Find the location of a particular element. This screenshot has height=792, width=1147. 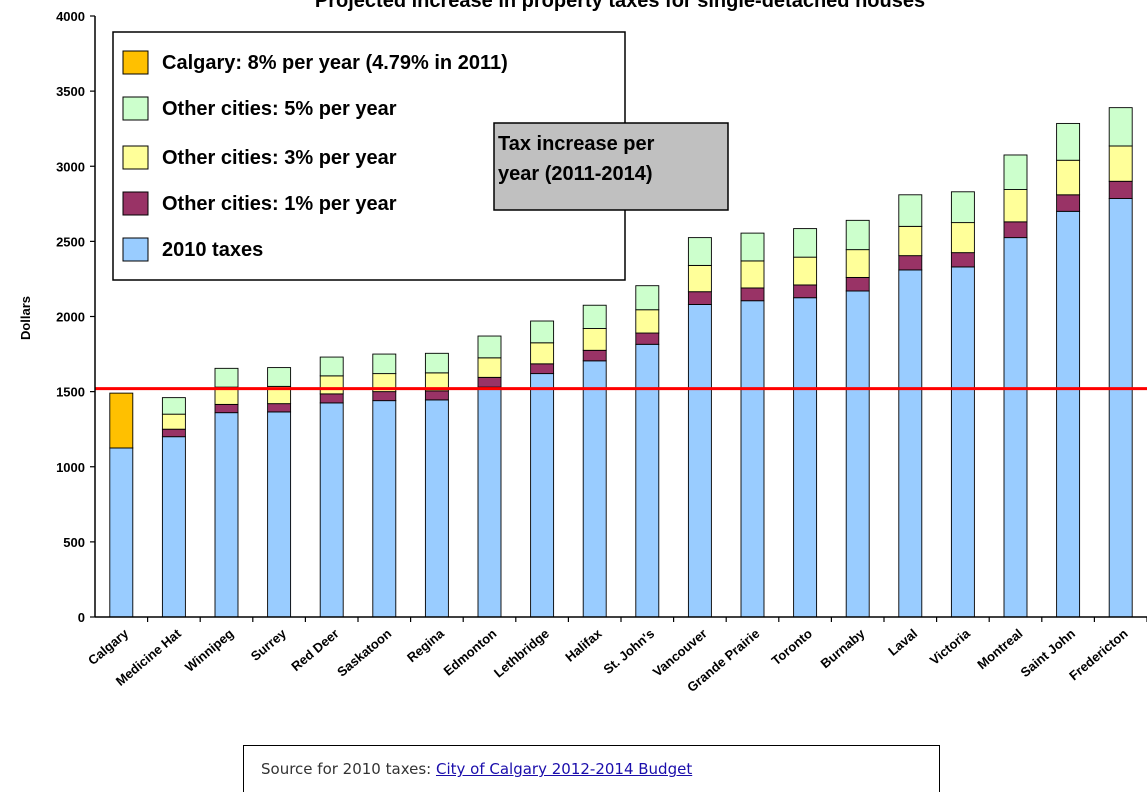

x-category-label: Regina is located at coordinates (425, 645).